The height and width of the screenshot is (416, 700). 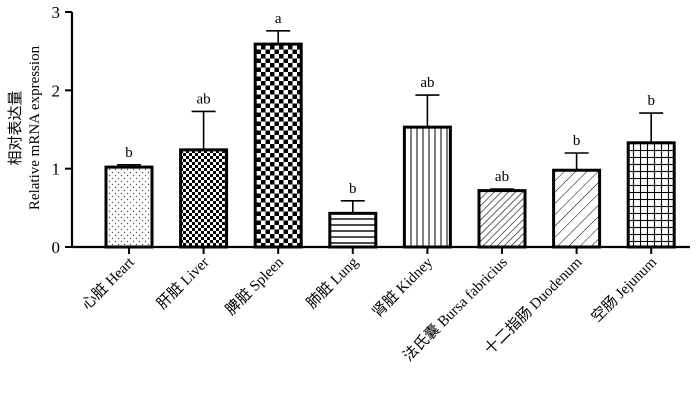 I want to click on category-label: 肝脏 Liver, so click(x=183, y=283).